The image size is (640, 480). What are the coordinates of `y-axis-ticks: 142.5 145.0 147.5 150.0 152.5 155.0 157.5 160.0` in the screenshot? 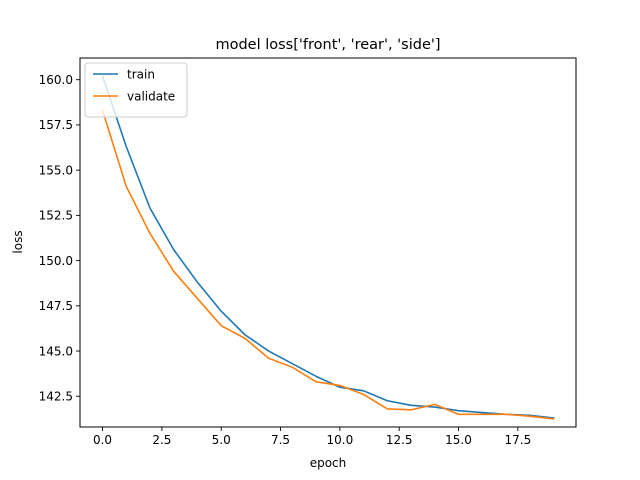 It's located at (59, 238).